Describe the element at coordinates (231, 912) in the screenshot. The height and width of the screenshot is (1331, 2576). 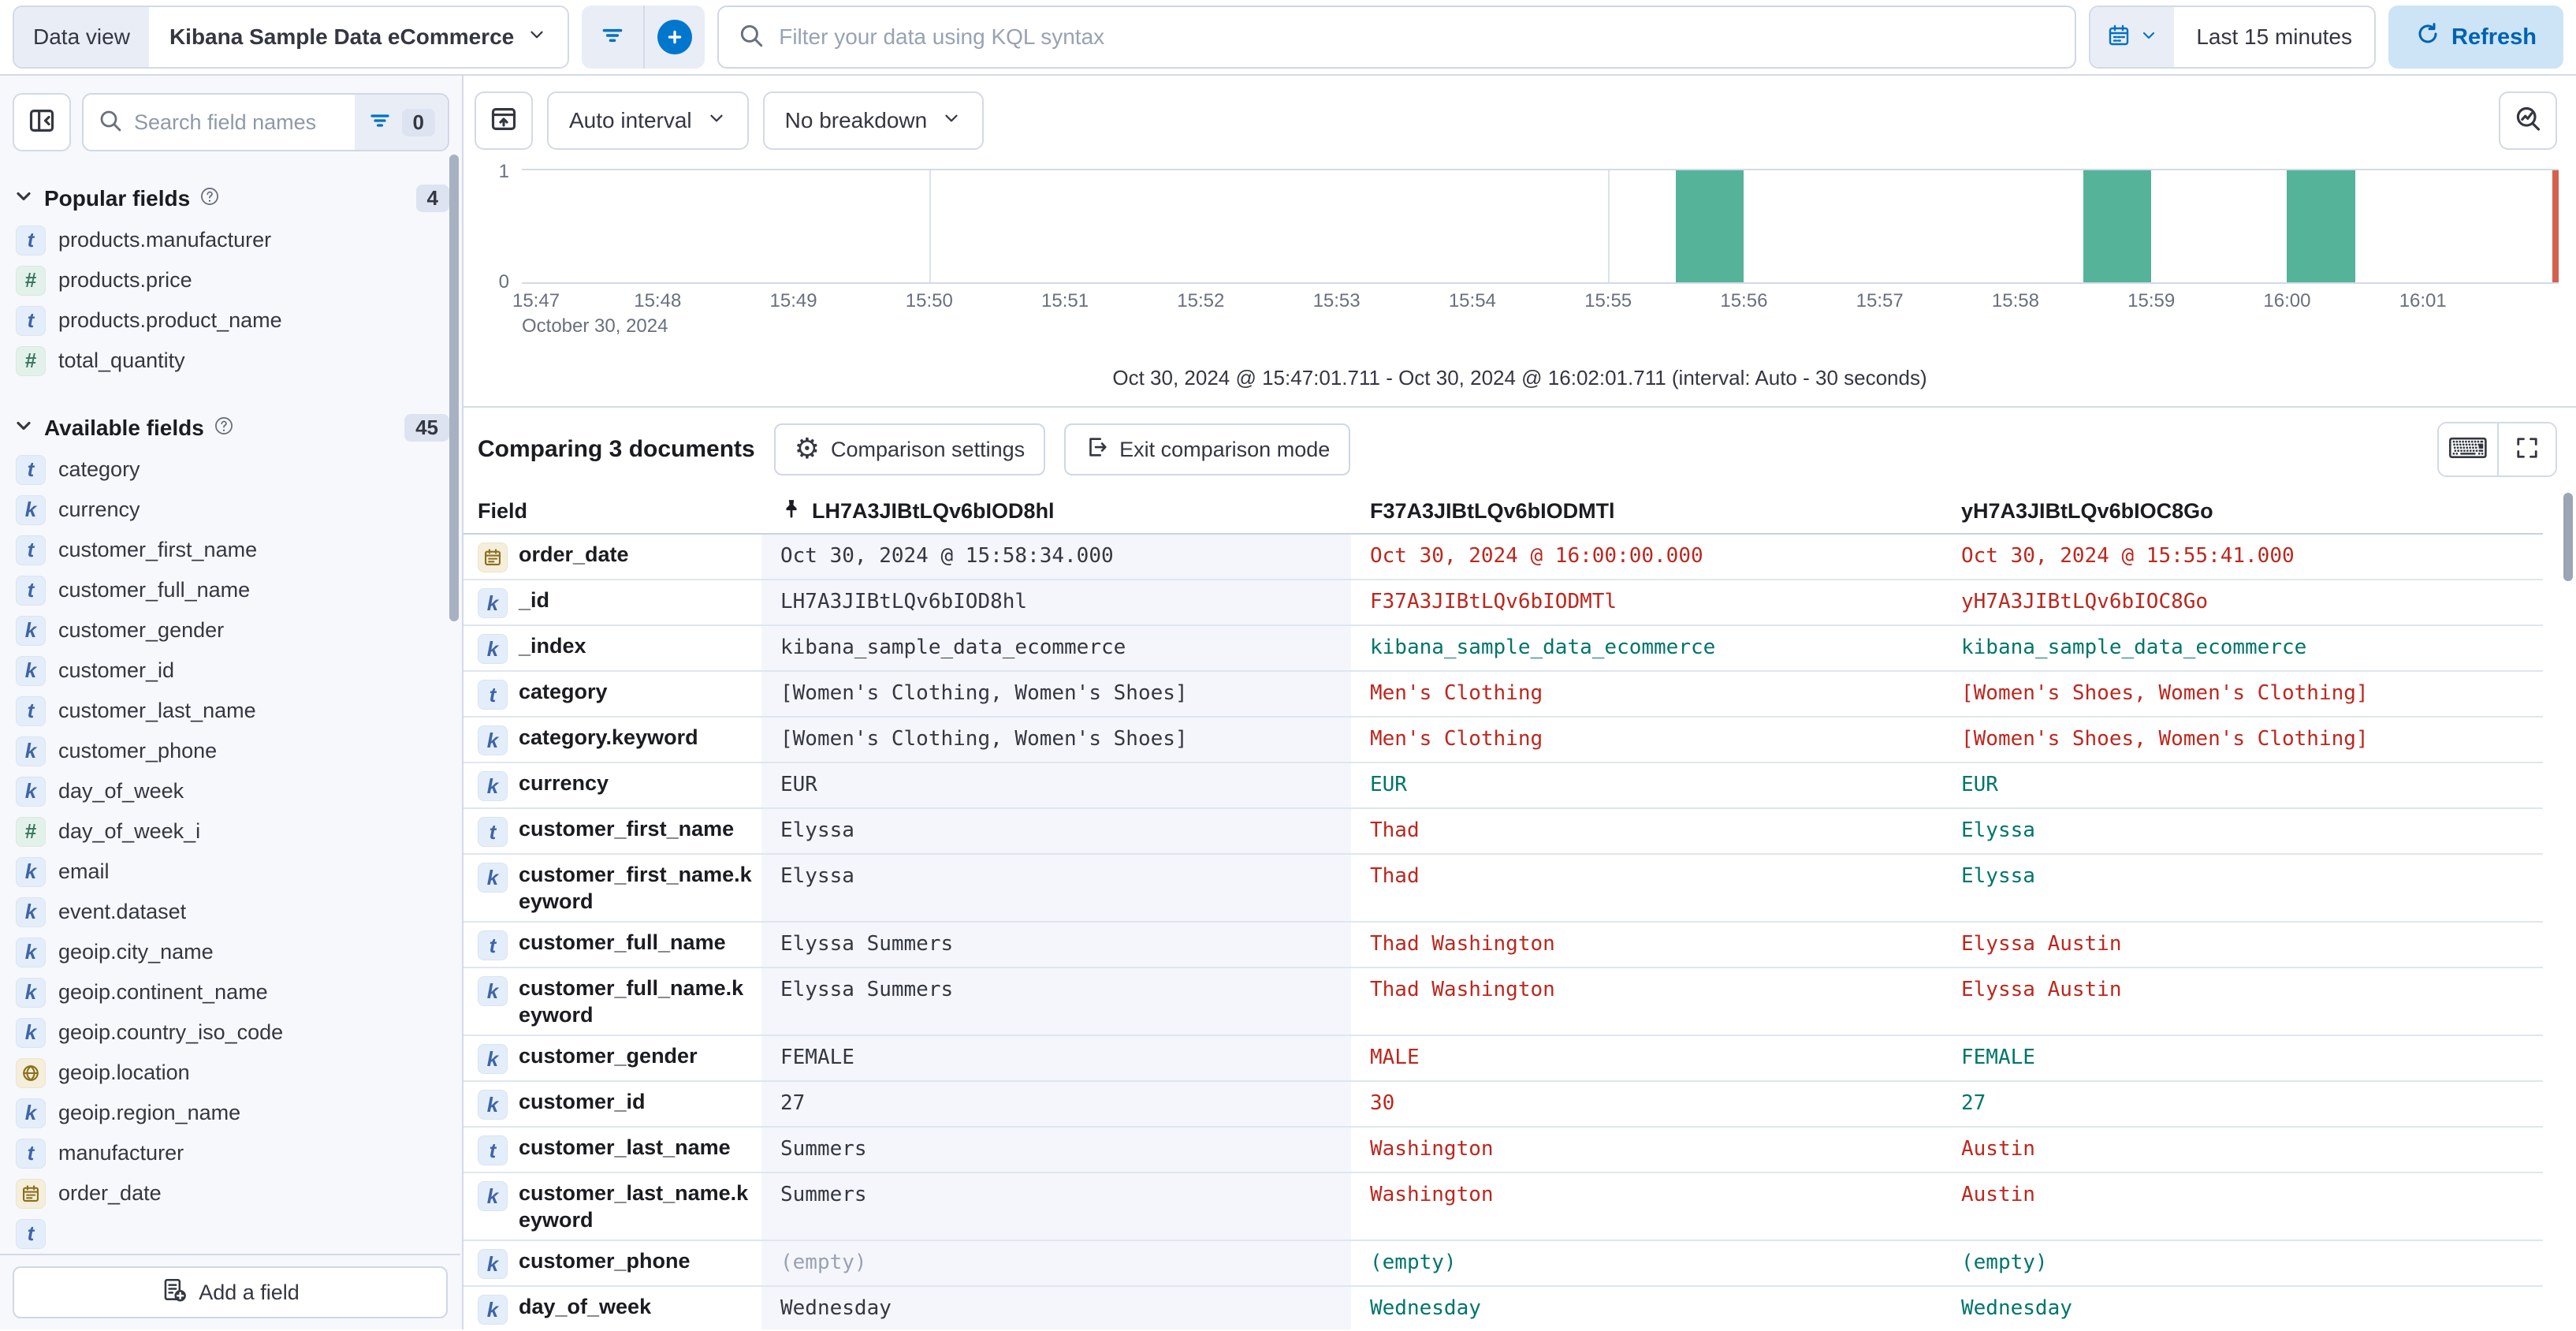
I see `sidebar-field-event.dataset: k event.dataset` at that location.